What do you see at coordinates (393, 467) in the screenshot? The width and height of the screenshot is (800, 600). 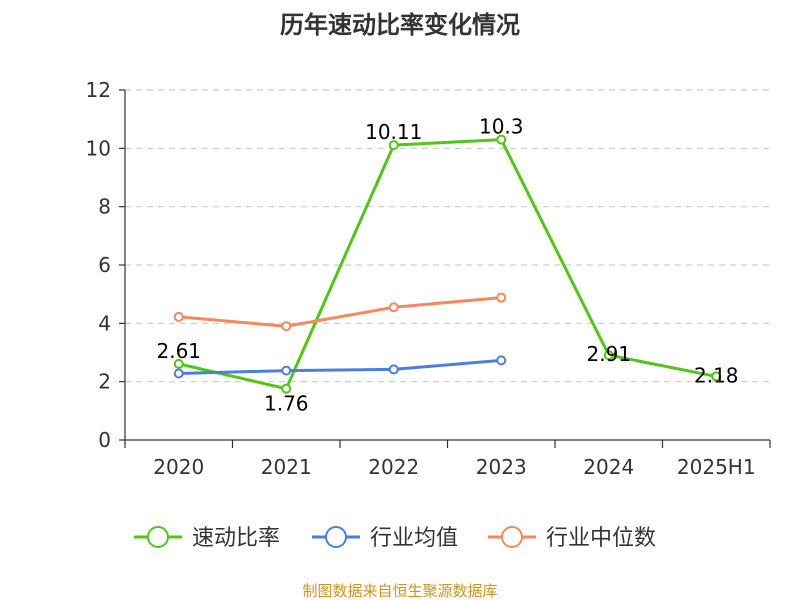 I see `x-tick-label: 2022` at bounding box center [393, 467].